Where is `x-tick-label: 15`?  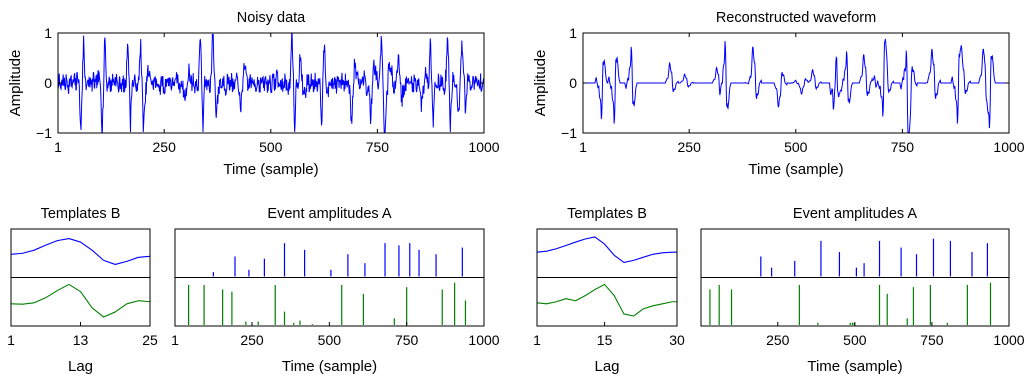
x-tick-label: 15 is located at coordinates (605, 340).